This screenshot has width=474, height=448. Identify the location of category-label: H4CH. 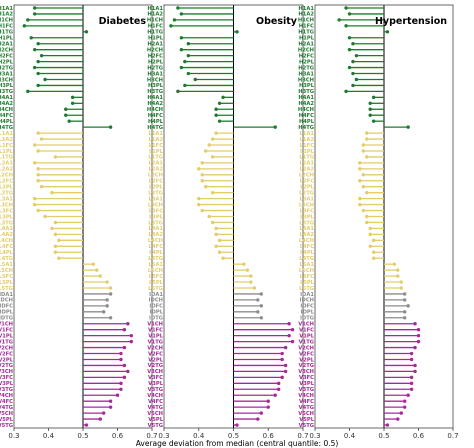
(306, 110).